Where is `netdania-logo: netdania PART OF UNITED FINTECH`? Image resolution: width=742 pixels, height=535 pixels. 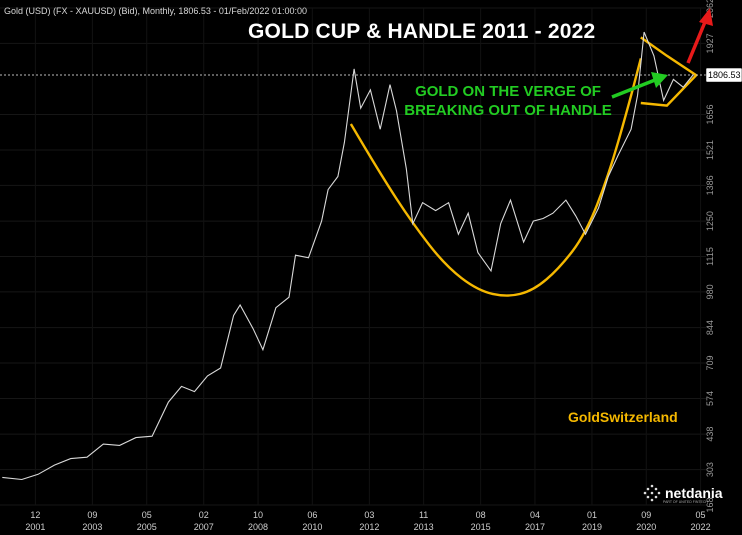
netdania-logo: netdania PART OF UNITED FINTECH is located at coordinates (683, 494).